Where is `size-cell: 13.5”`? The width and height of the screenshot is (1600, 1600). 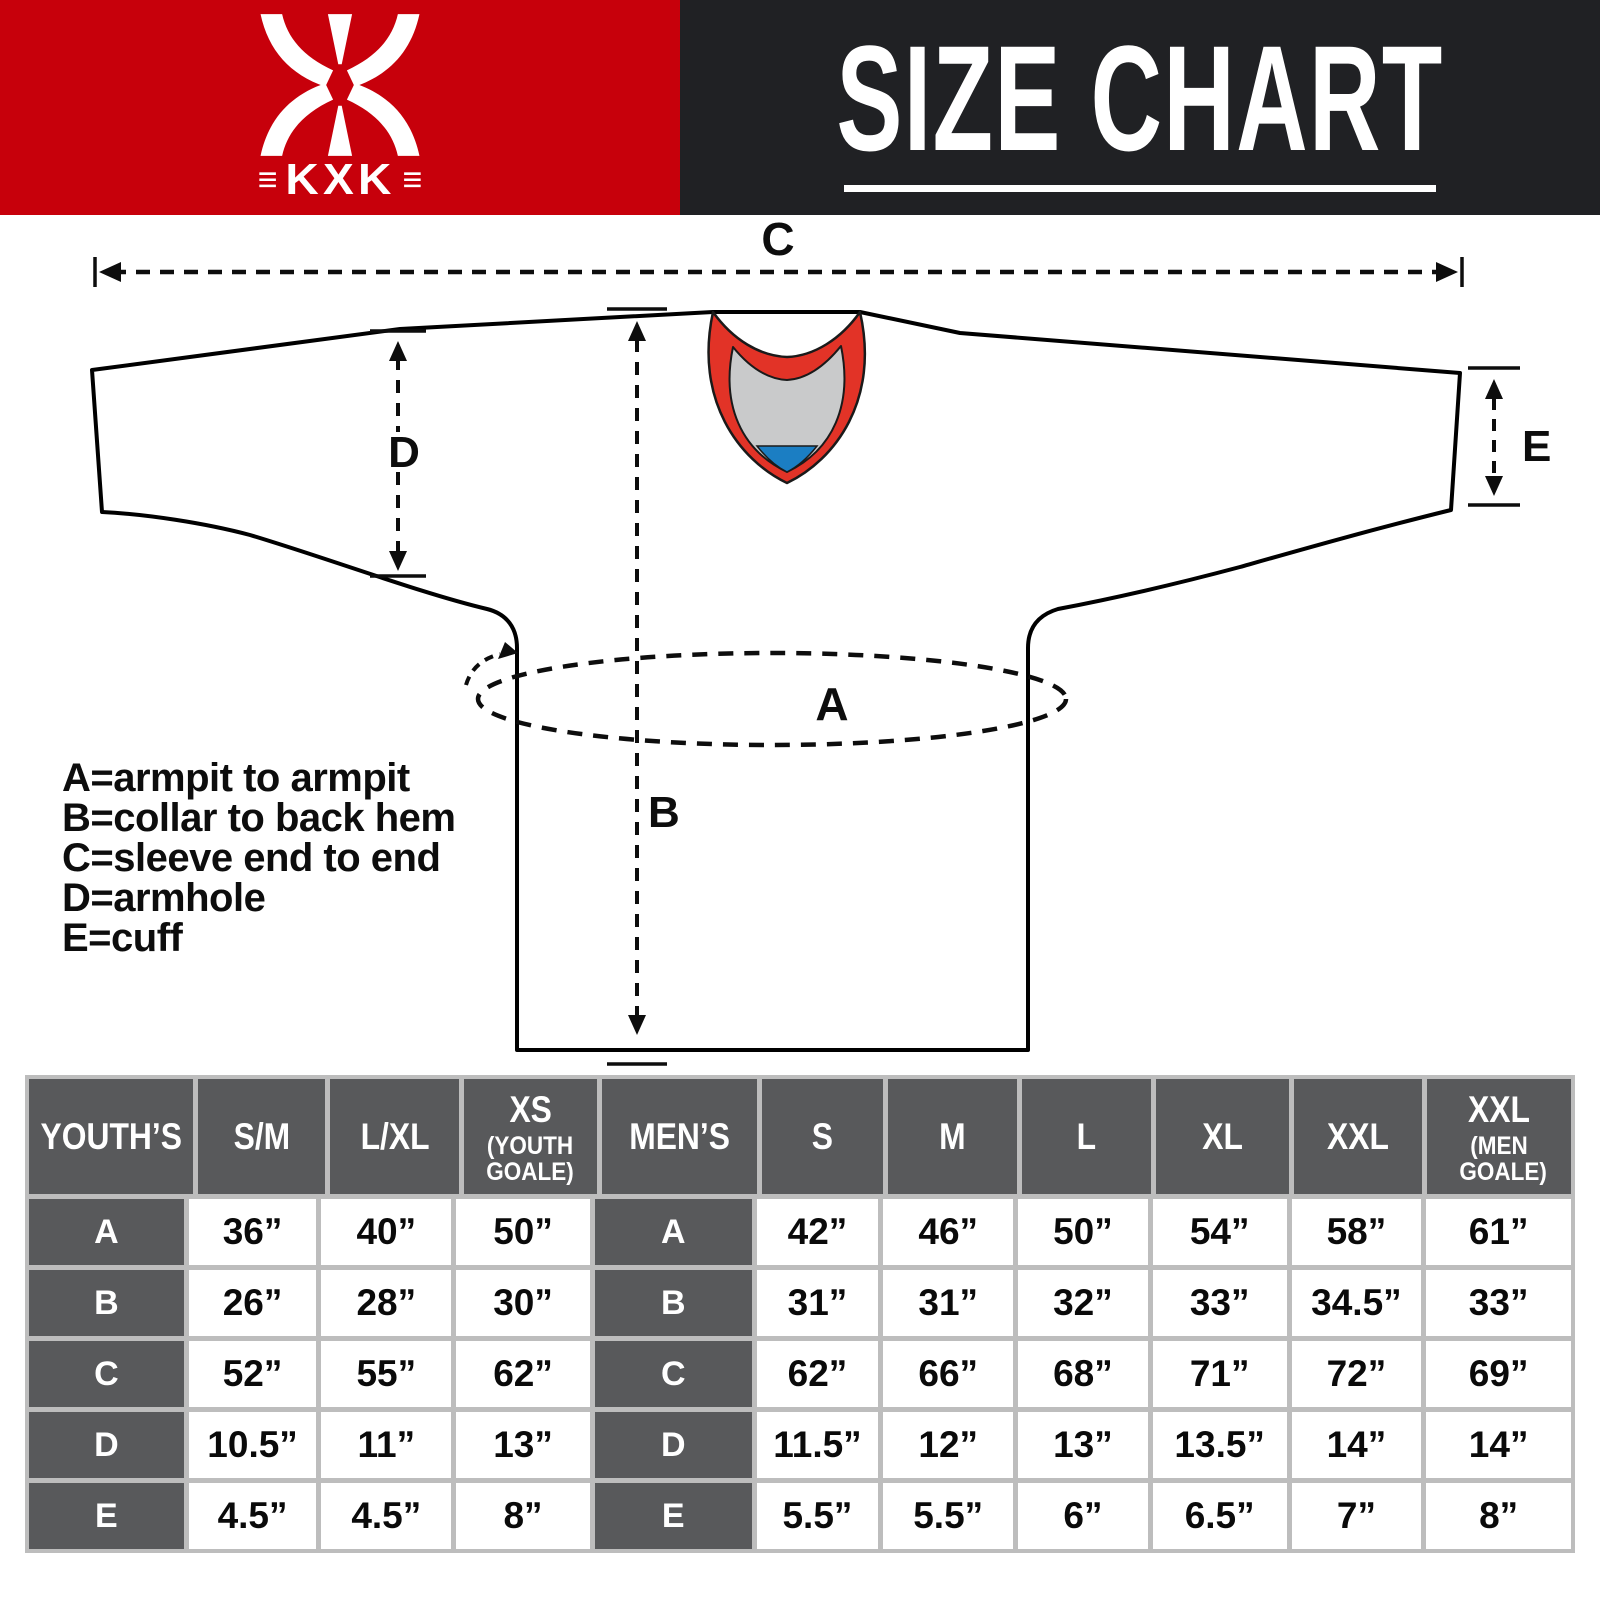
size-cell: 13.5” is located at coordinates (1219, 1445).